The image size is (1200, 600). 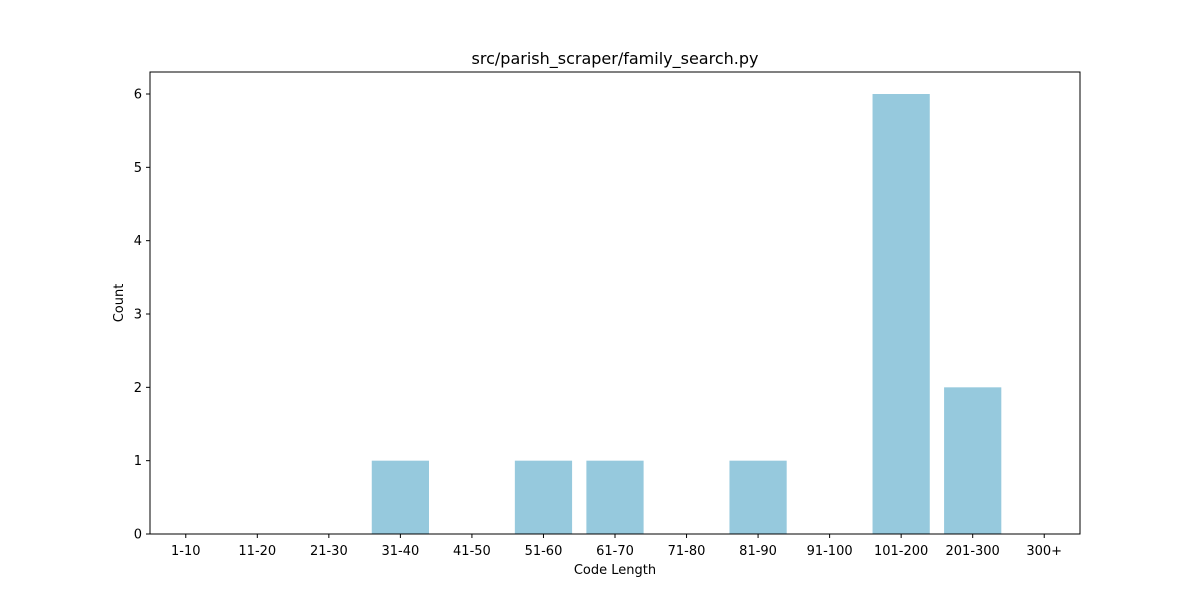 What do you see at coordinates (138, 388) in the screenshot?
I see `y-tick-label: 2` at bounding box center [138, 388].